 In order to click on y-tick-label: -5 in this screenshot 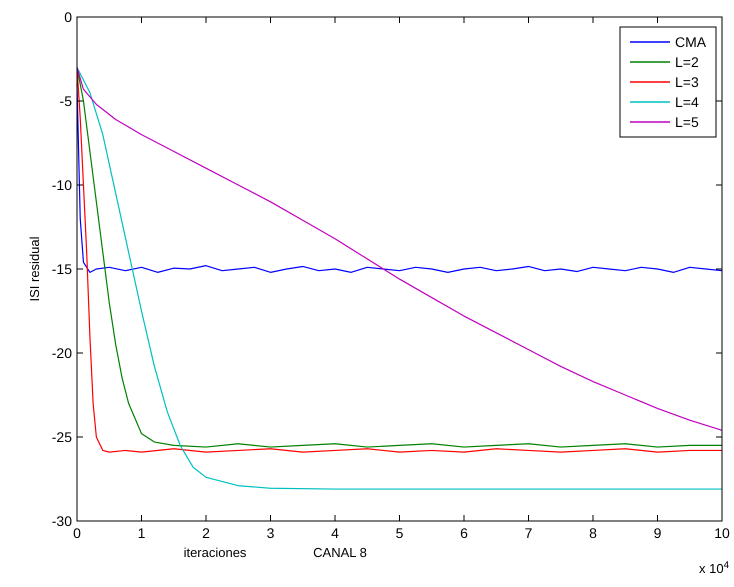, I will do `click(66, 101)`.